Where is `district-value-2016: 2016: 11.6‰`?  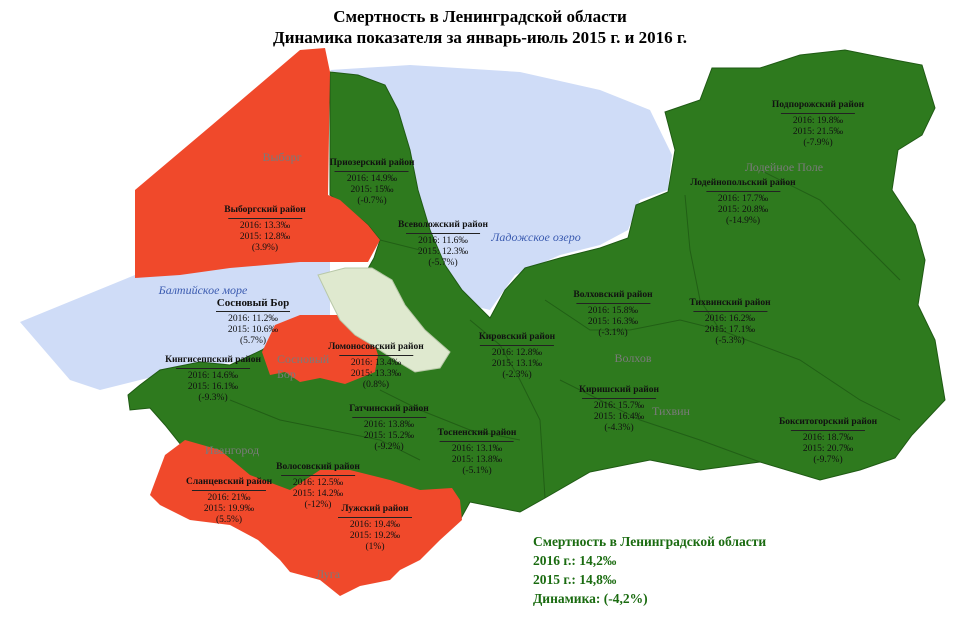
district-value-2016: 2016: 11.6‰ is located at coordinates (443, 241).